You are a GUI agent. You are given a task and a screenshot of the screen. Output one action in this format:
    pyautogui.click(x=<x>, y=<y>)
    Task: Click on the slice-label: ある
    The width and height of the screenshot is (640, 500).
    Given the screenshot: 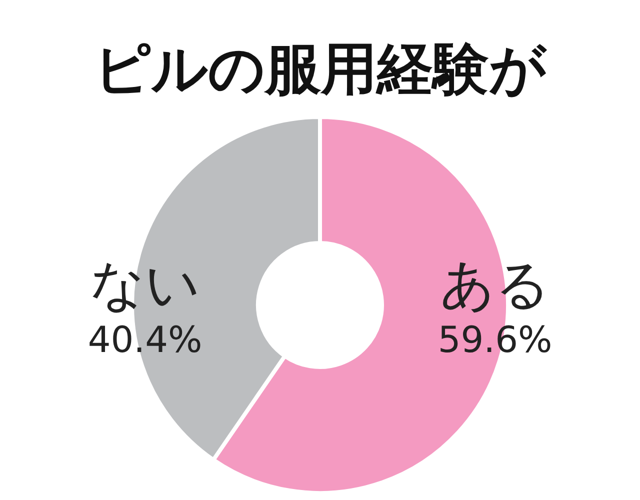 What is the action you would take?
    pyautogui.click(x=495, y=284)
    